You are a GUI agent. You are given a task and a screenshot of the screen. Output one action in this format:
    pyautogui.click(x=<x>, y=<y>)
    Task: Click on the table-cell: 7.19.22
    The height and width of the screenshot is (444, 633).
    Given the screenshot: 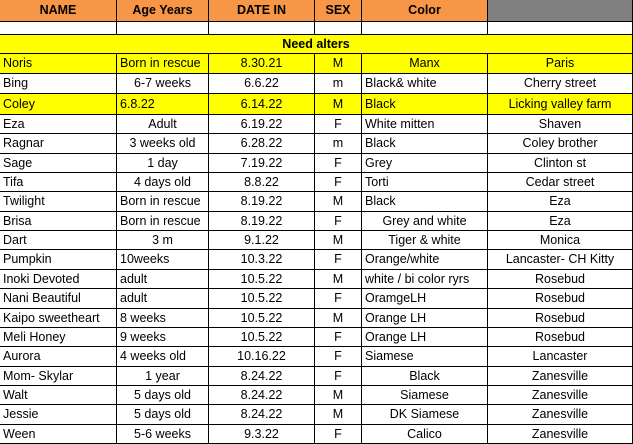 What is the action you would take?
    pyautogui.click(x=262, y=163)
    